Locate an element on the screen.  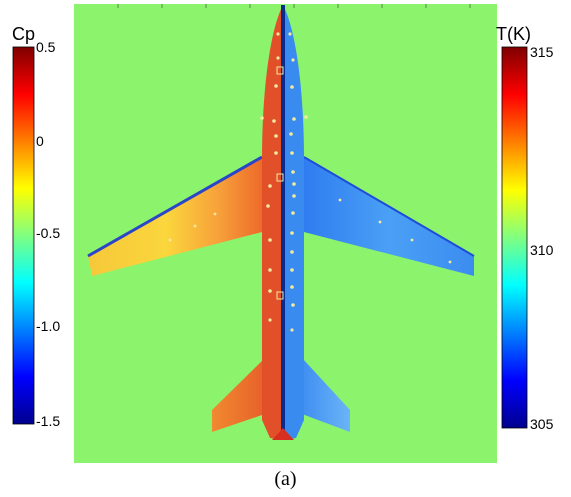
cp-tick-label: -0.5 is located at coordinates (48, 233).